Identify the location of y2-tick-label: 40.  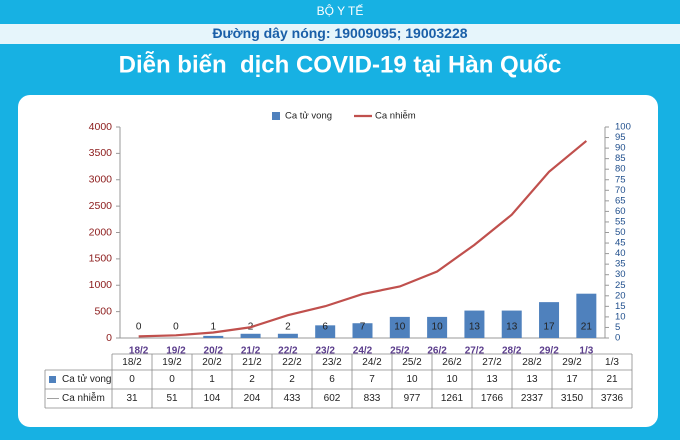
(620, 253).